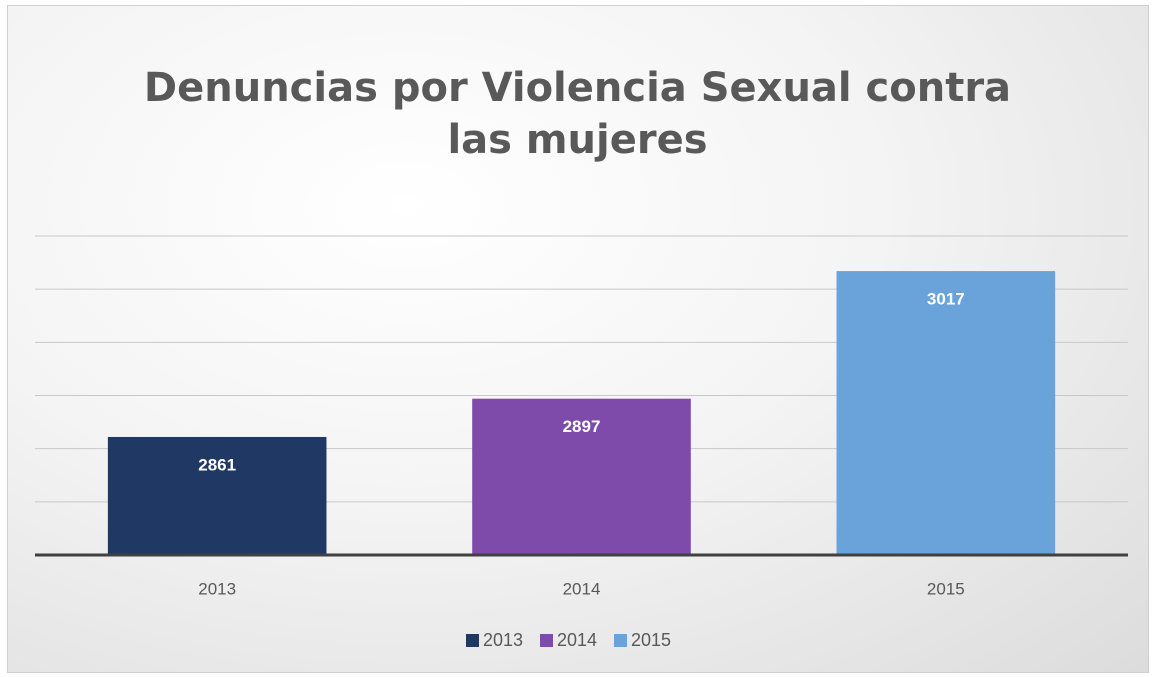  What do you see at coordinates (582, 588) in the screenshot?
I see `x-tick-label: 2014` at bounding box center [582, 588].